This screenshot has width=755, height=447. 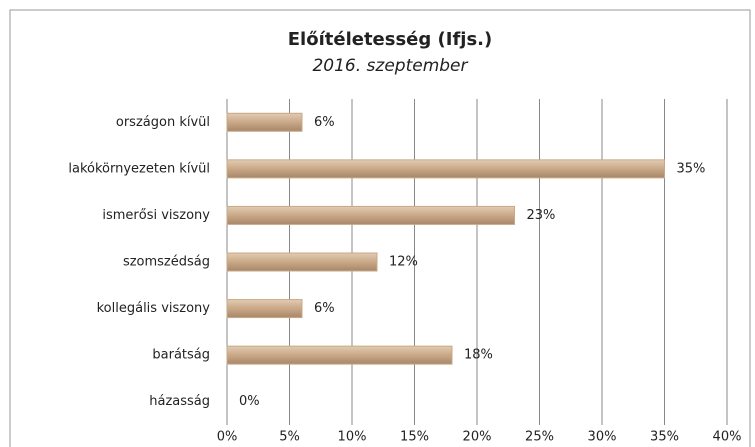 What do you see at coordinates (166, 262) in the screenshot?
I see `y-tick-label: szomszédság` at bounding box center [166, 262].